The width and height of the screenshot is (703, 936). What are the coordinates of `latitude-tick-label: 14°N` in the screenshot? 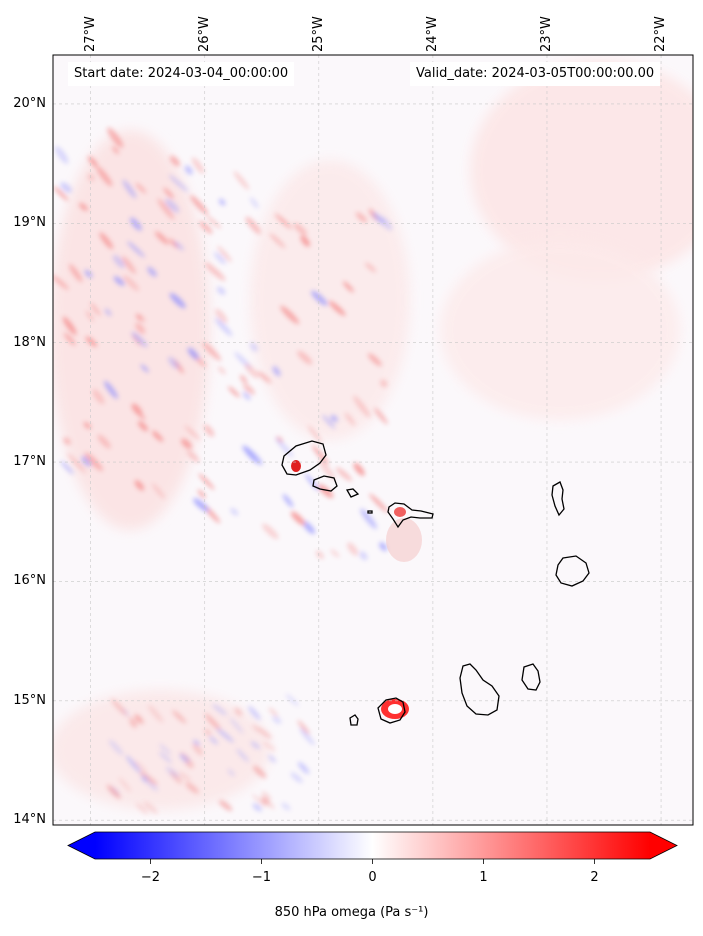 It's located at (29, 820).